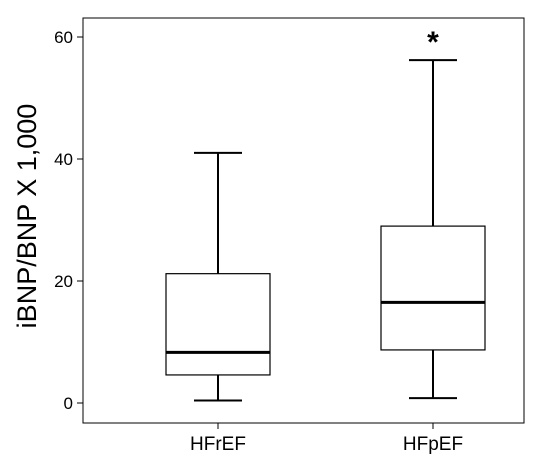 The width and height of the screenshot is (550, 473). Describe the element at coordinates (68, 220) in the screenshot. I see `y-axis: 0 20 40 60` at that location.